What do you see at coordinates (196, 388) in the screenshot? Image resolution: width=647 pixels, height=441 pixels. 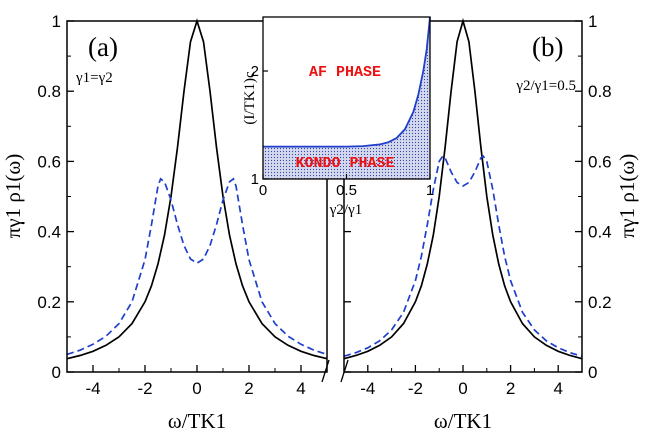 I see `a-x-tick-label: 0` at bounding box center [196, 388].